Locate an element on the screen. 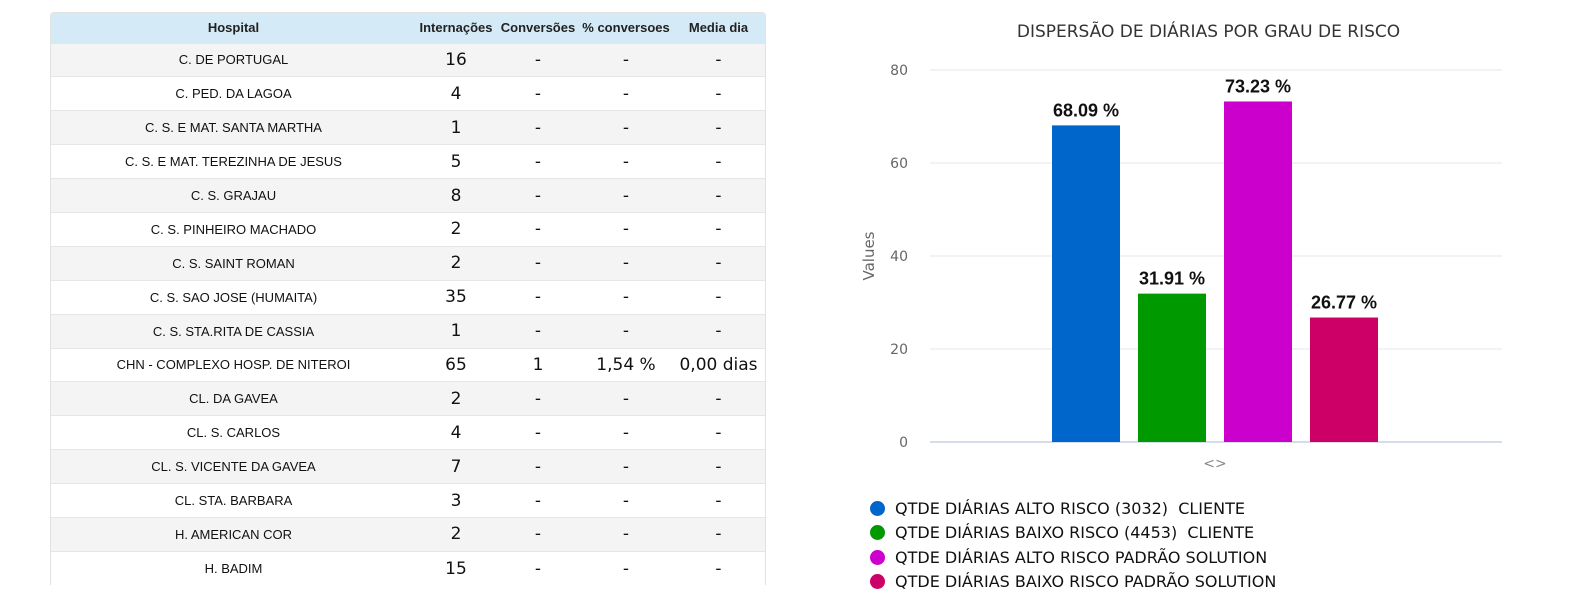  header-percent-conversoes: % conversoes is located at coordinates (626, 28).